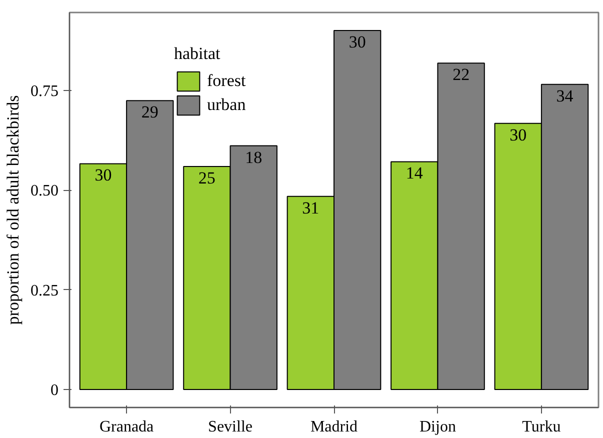 The width and height of the screenshot is (603, 438). What do you see at coordinates (565, 96) in the screenshot?
I see `annotation: 34` at bounding box center [565, 96].